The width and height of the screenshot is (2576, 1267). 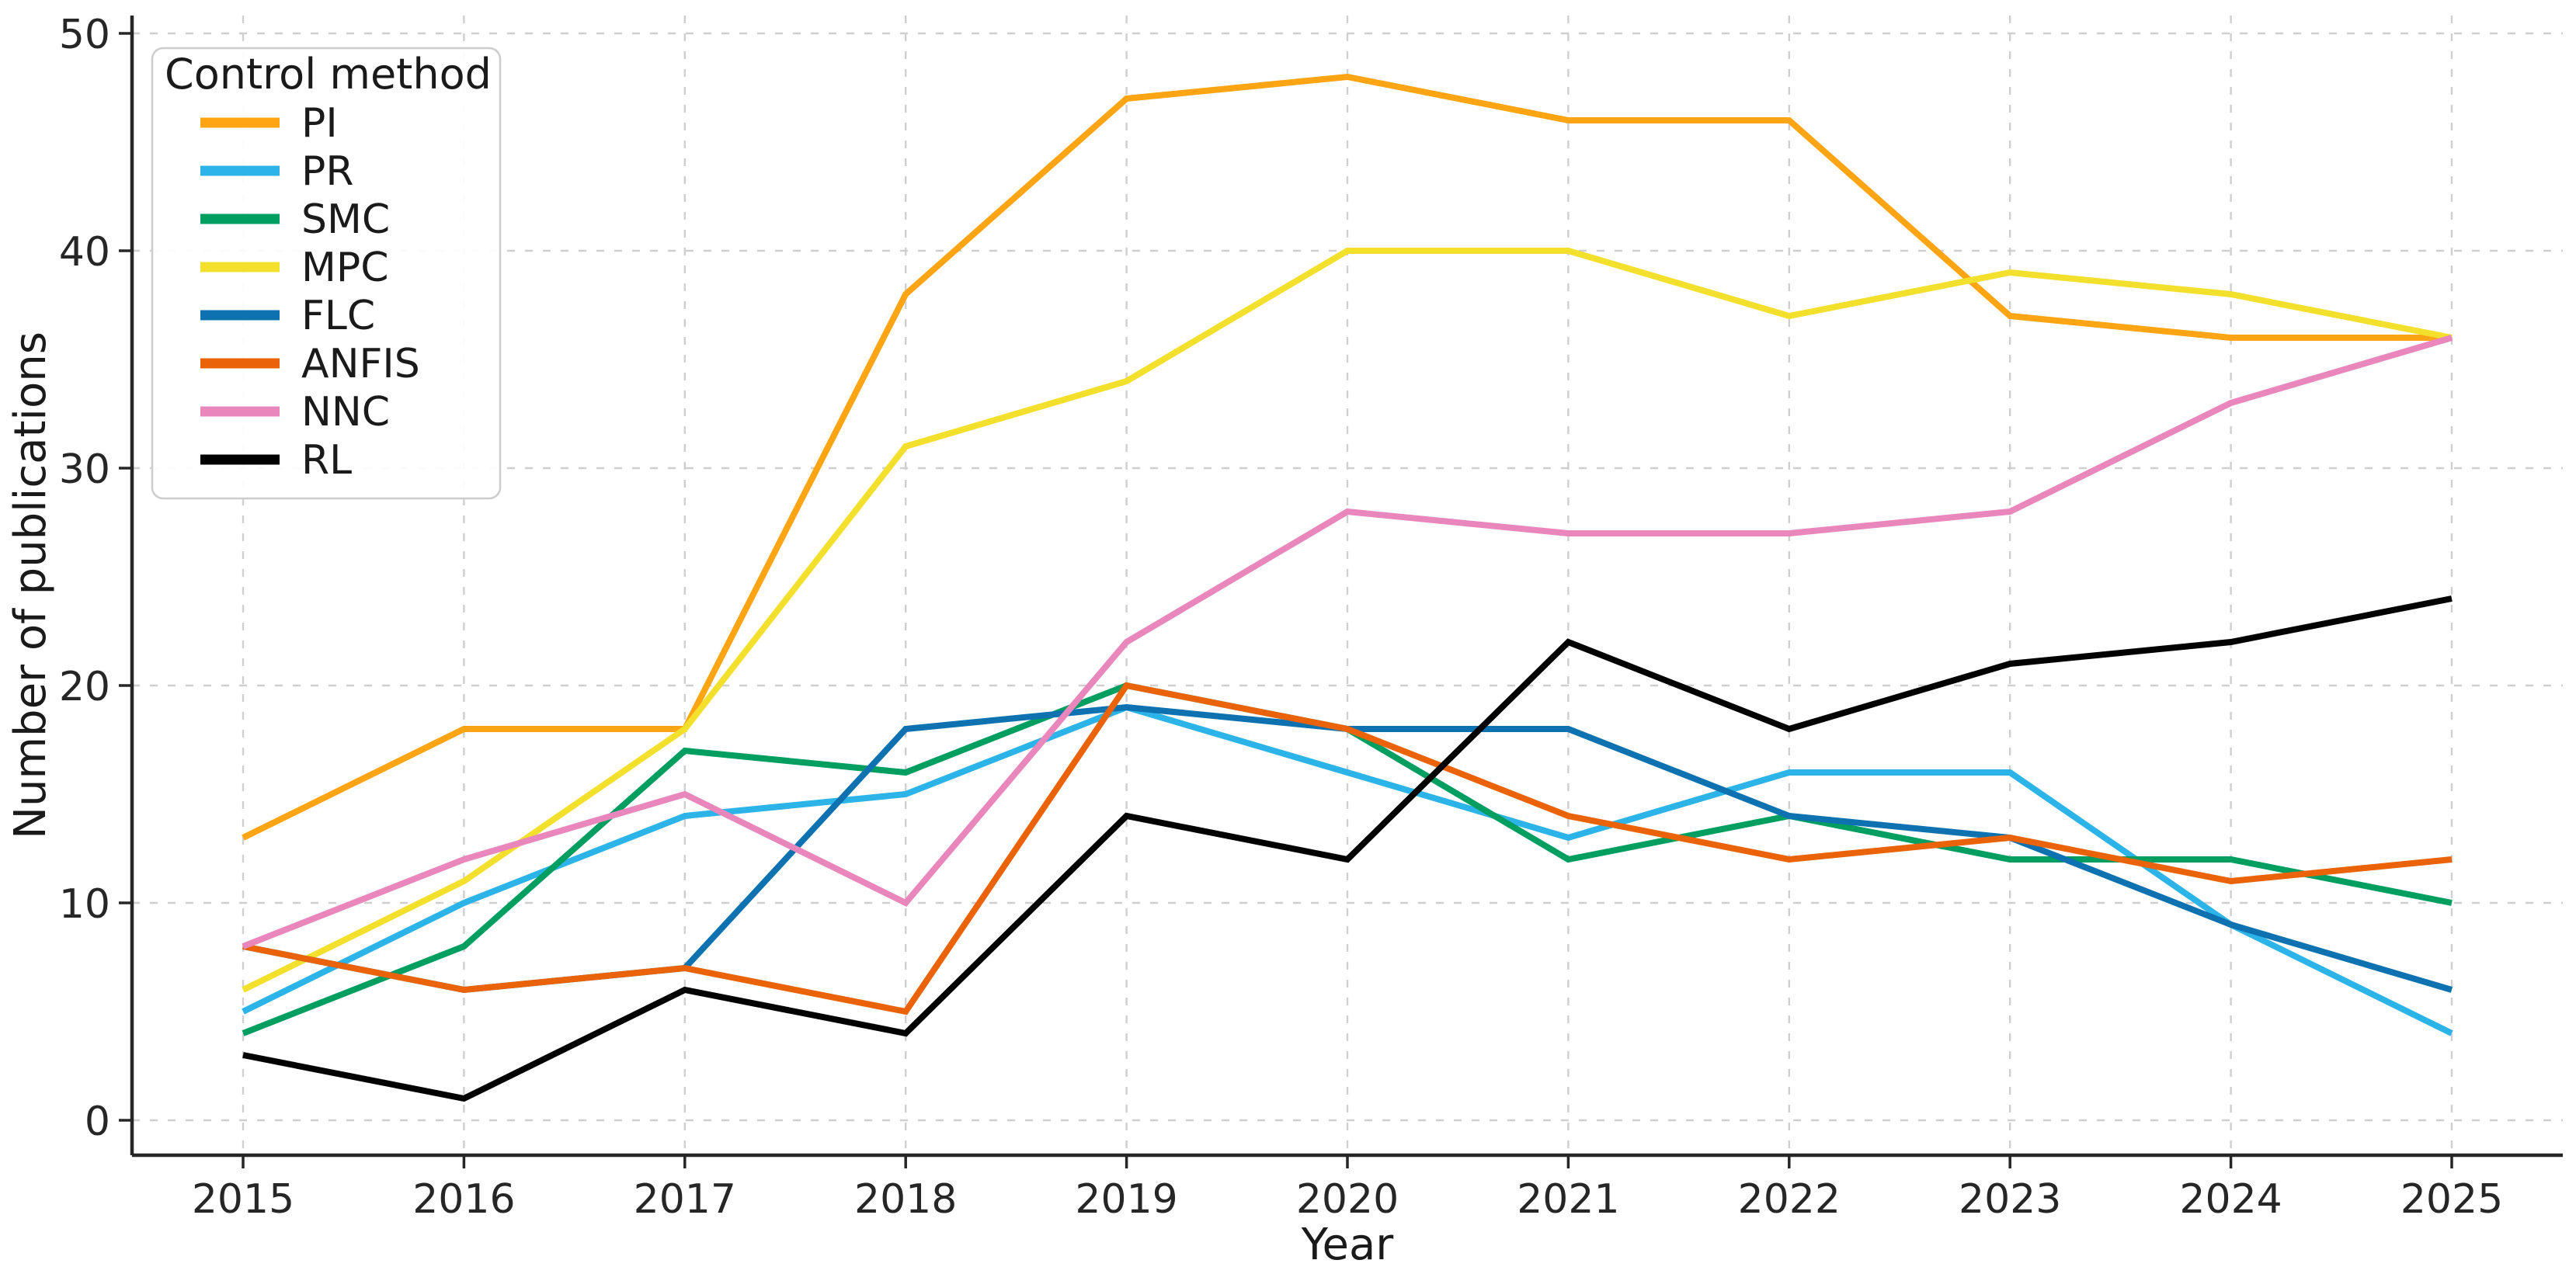 I want to click on legend-item-NNC: NNC, so click(x=295, y=412).